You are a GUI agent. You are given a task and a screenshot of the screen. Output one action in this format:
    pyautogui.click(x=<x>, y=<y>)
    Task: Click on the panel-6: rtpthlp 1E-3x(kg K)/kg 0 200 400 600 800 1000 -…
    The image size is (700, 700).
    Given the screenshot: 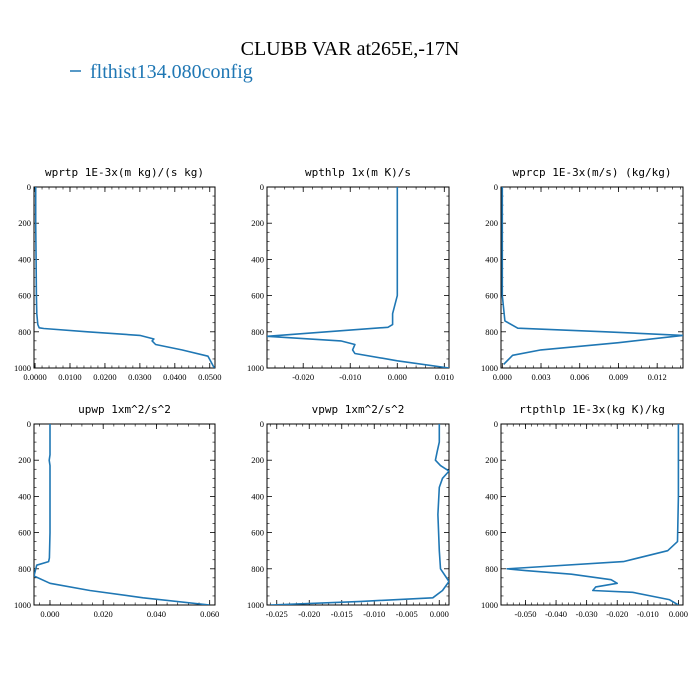 What is the action you would take?
    pyautogui.click(x=584, y=511)
    